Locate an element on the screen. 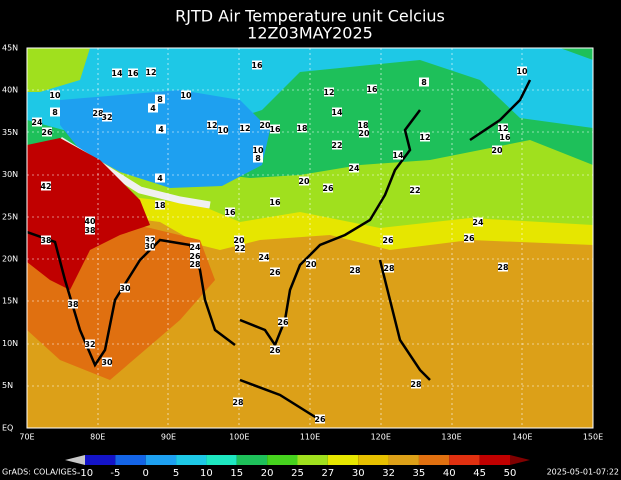 This screenshot has height=480, width=621. colorbar-label: 32 is located at coordinates (388, 473).